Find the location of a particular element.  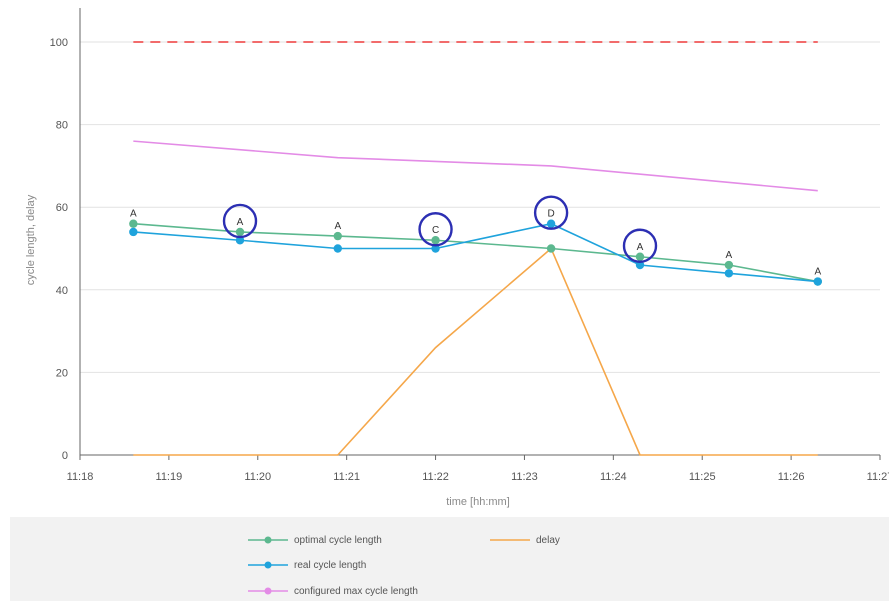

y-tick-label: 0 is located at coordinates (65, 456).